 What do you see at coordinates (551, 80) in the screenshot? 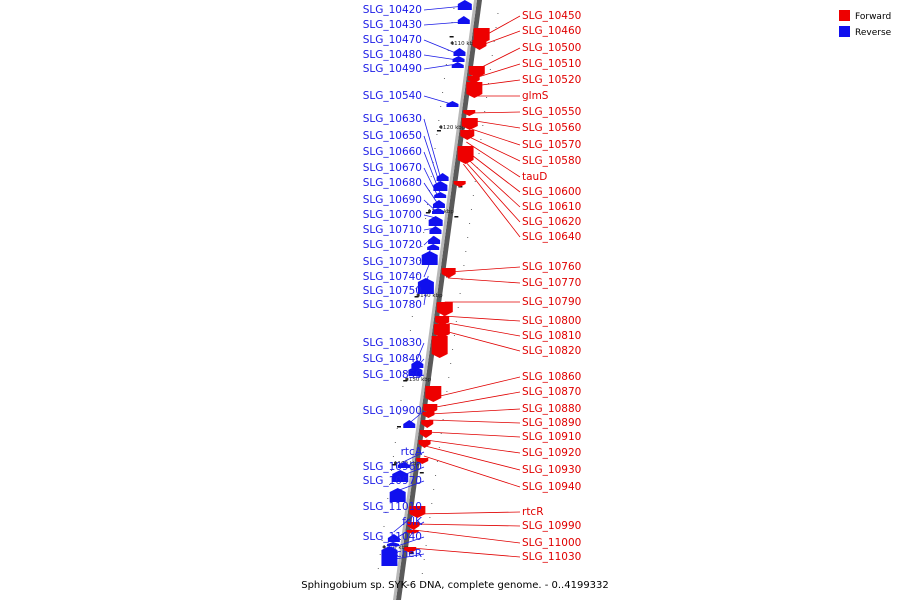
I see `forward-gene-label: SLG_10520` at bounding box center [551, 80].